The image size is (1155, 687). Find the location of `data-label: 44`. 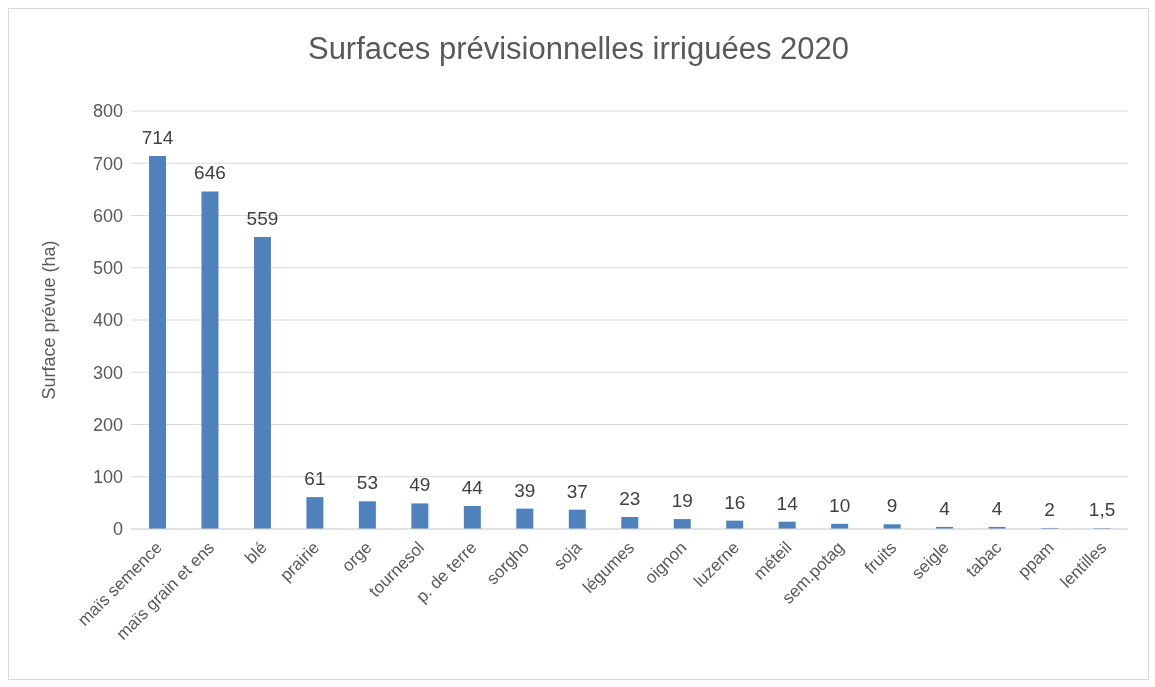

data-label: 44 is located at coordinates (472, 488).